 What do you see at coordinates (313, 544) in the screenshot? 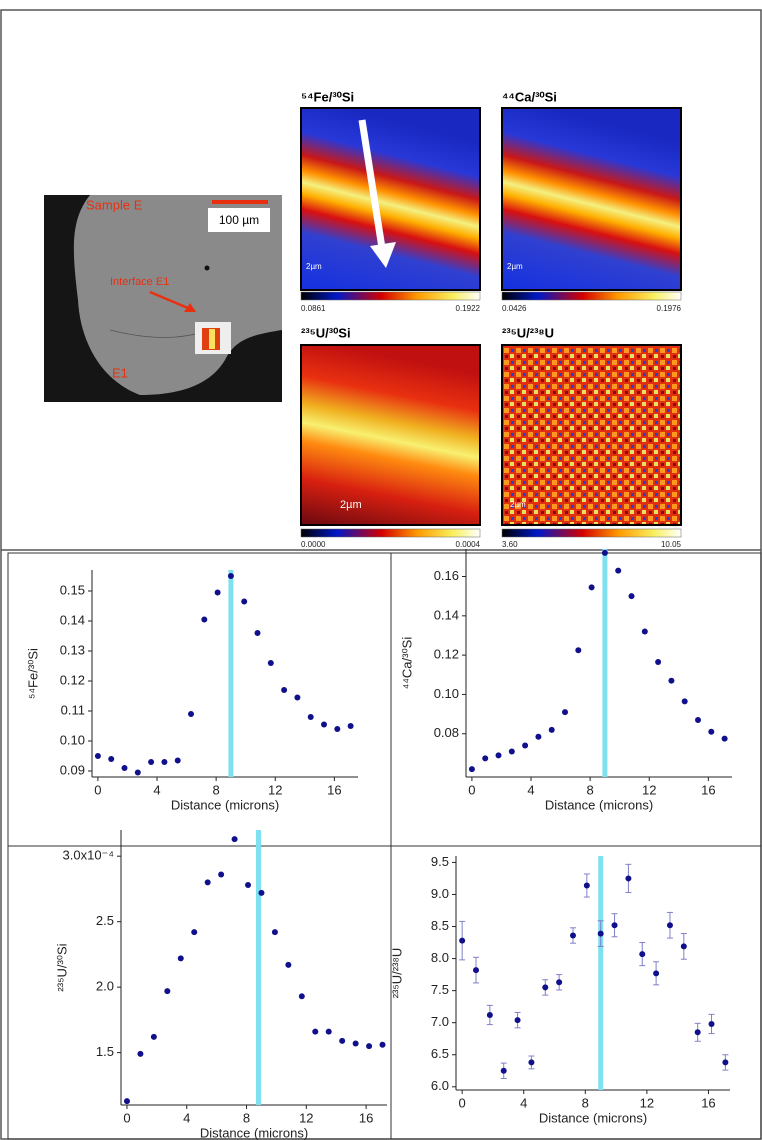
I see `colorbar-min: 0.0000` at bounding box center [313, 544].